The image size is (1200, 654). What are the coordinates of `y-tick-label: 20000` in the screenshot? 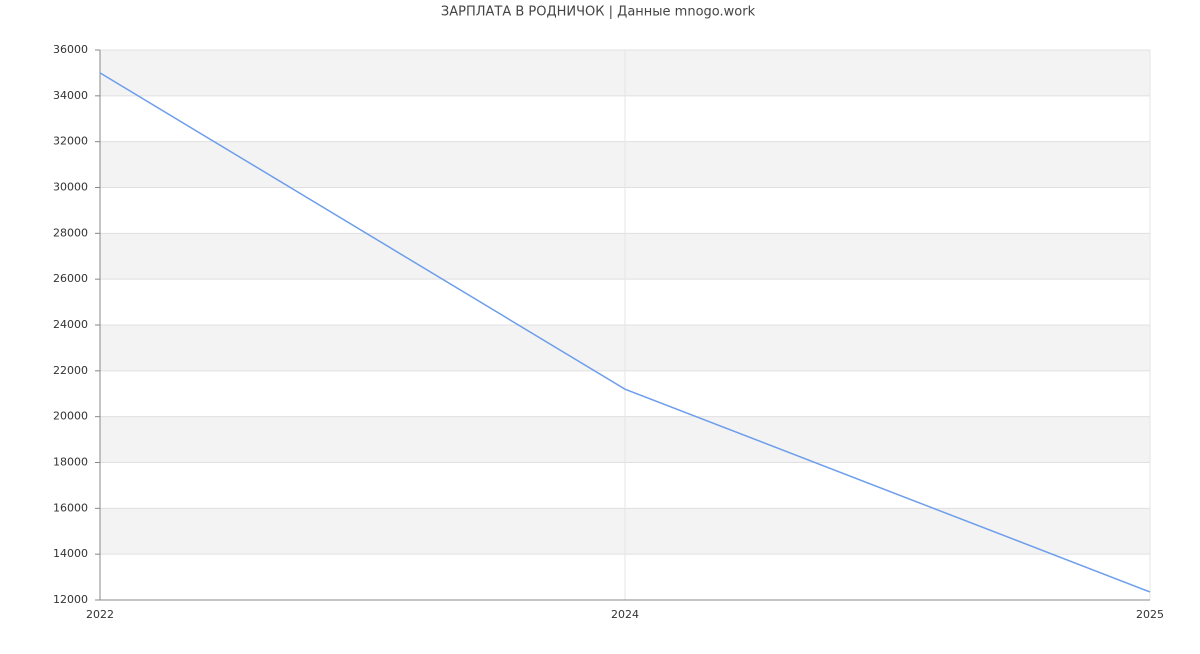 It's located at (70, 416).